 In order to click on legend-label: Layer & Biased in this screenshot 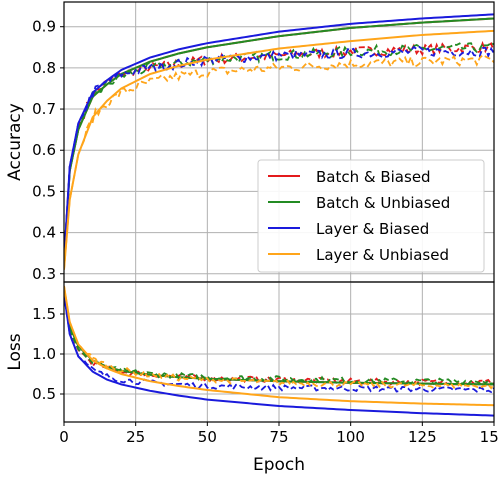, I will do `click(372, 229)`.